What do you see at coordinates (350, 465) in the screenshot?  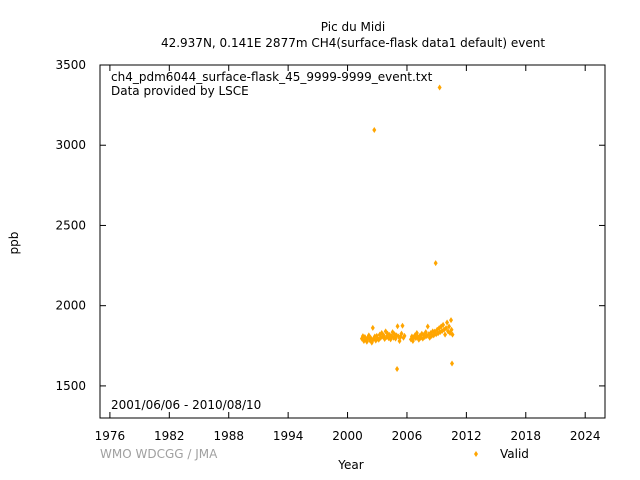 I see `x-axis-label: Year` at bounding box center [350, 465].